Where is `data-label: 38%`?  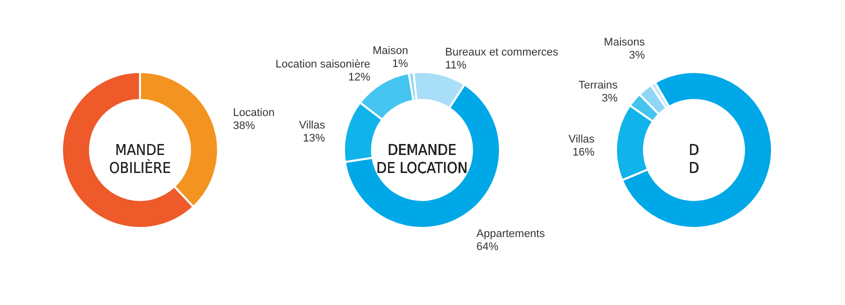
data-label: 38% is located at coordinates (244, 126).